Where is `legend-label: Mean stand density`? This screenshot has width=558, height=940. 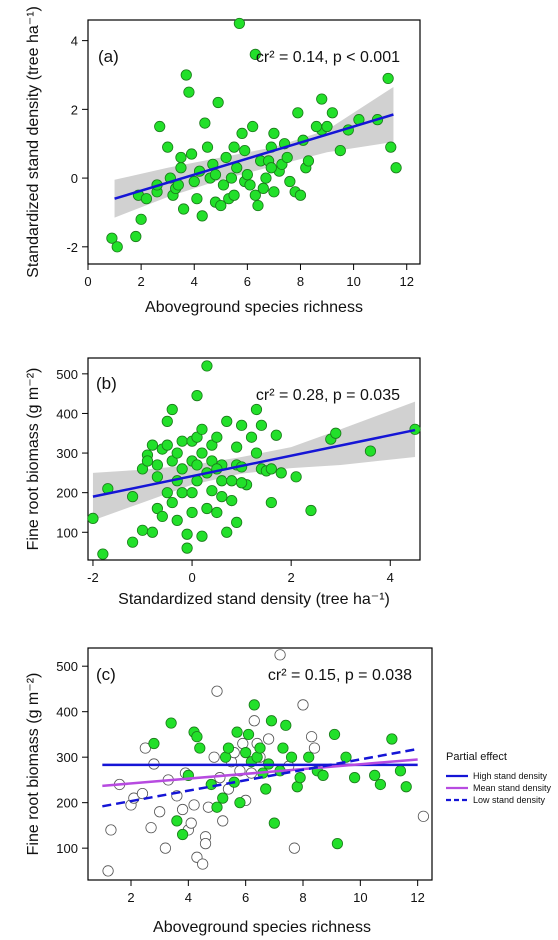
legend-label: Mean stand density is located at coordinates (512, 788).